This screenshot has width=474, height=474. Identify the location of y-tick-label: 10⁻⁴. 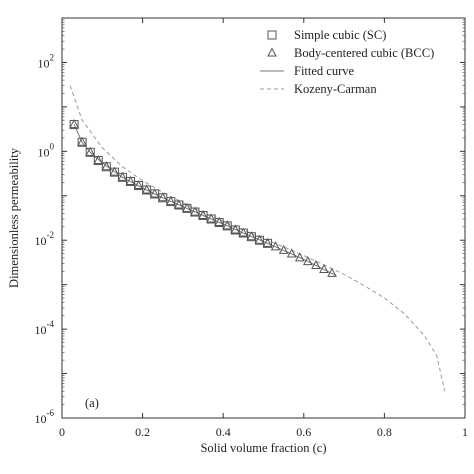
(45, 328).